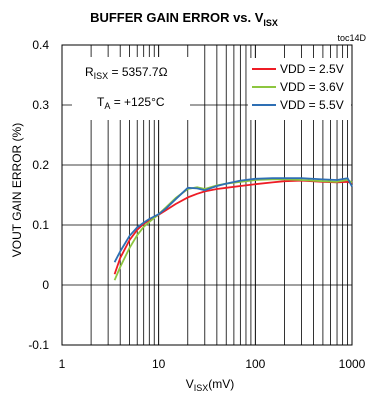  What do you see at coordinates (40, 225) in the screenshot?
I see `y-tick-label: 0.1` at bounding box center [40, 225].